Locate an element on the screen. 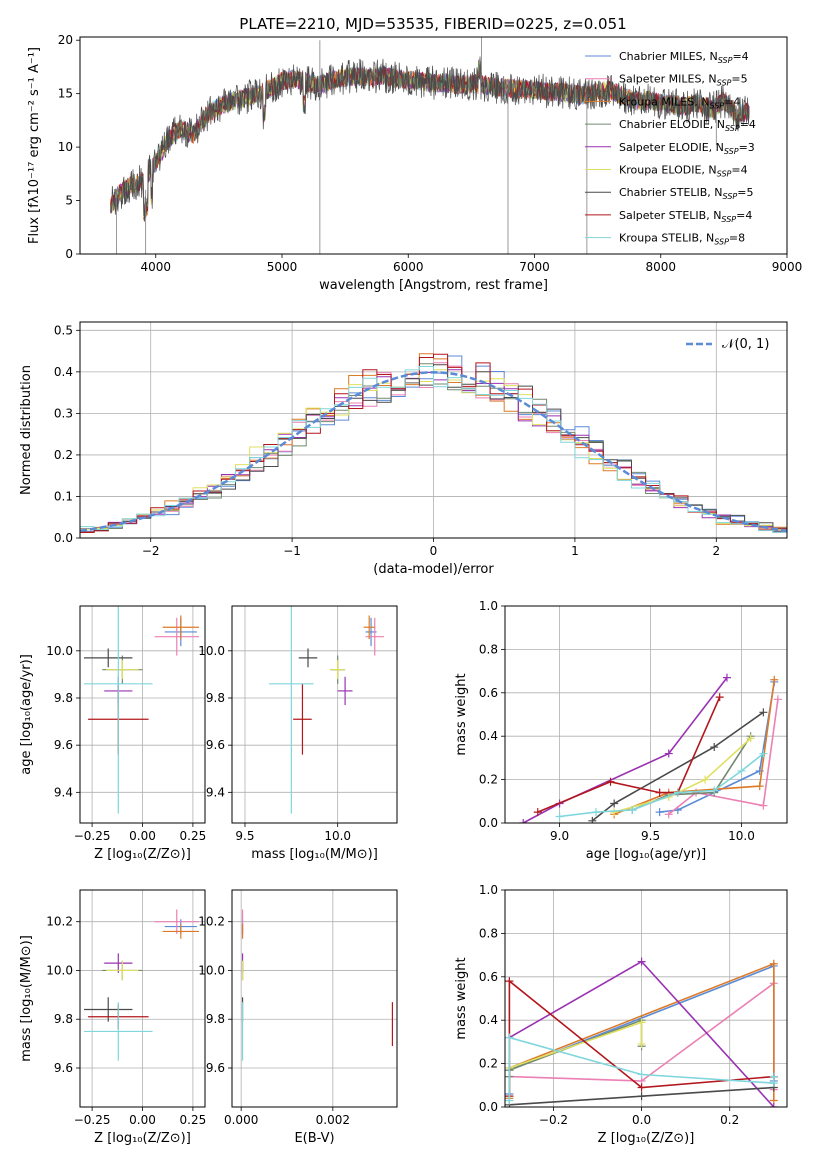 This screenshot has width=819, height=1170. x-axis-label: E(B-V) is located at coordinates (314, 1138).